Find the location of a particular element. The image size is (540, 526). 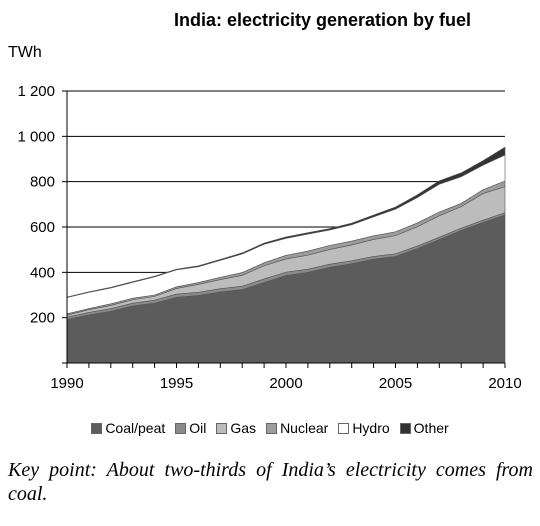

y-tick-label: 400 is located at coordinates (42, 272).